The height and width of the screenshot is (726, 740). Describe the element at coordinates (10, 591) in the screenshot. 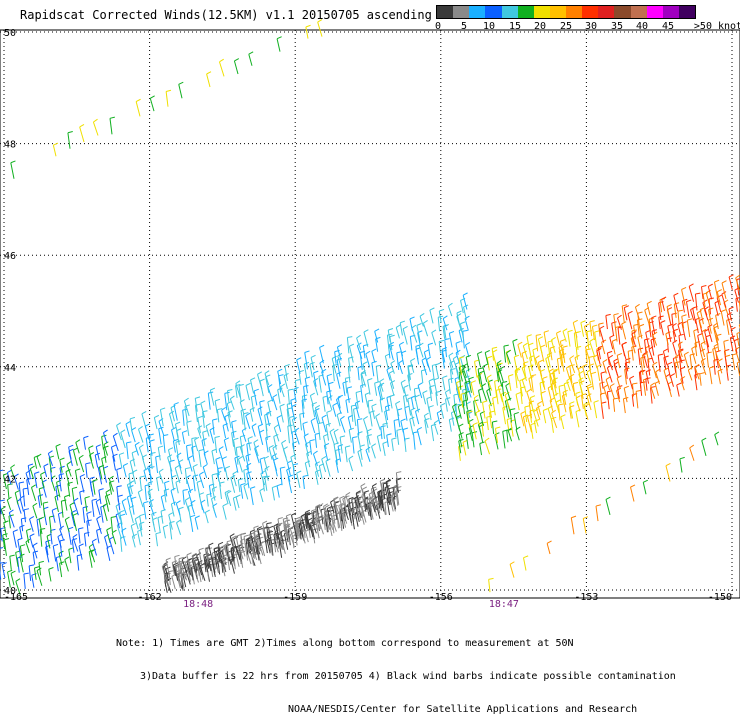

I see `lat-tick-label: 40` at that location.